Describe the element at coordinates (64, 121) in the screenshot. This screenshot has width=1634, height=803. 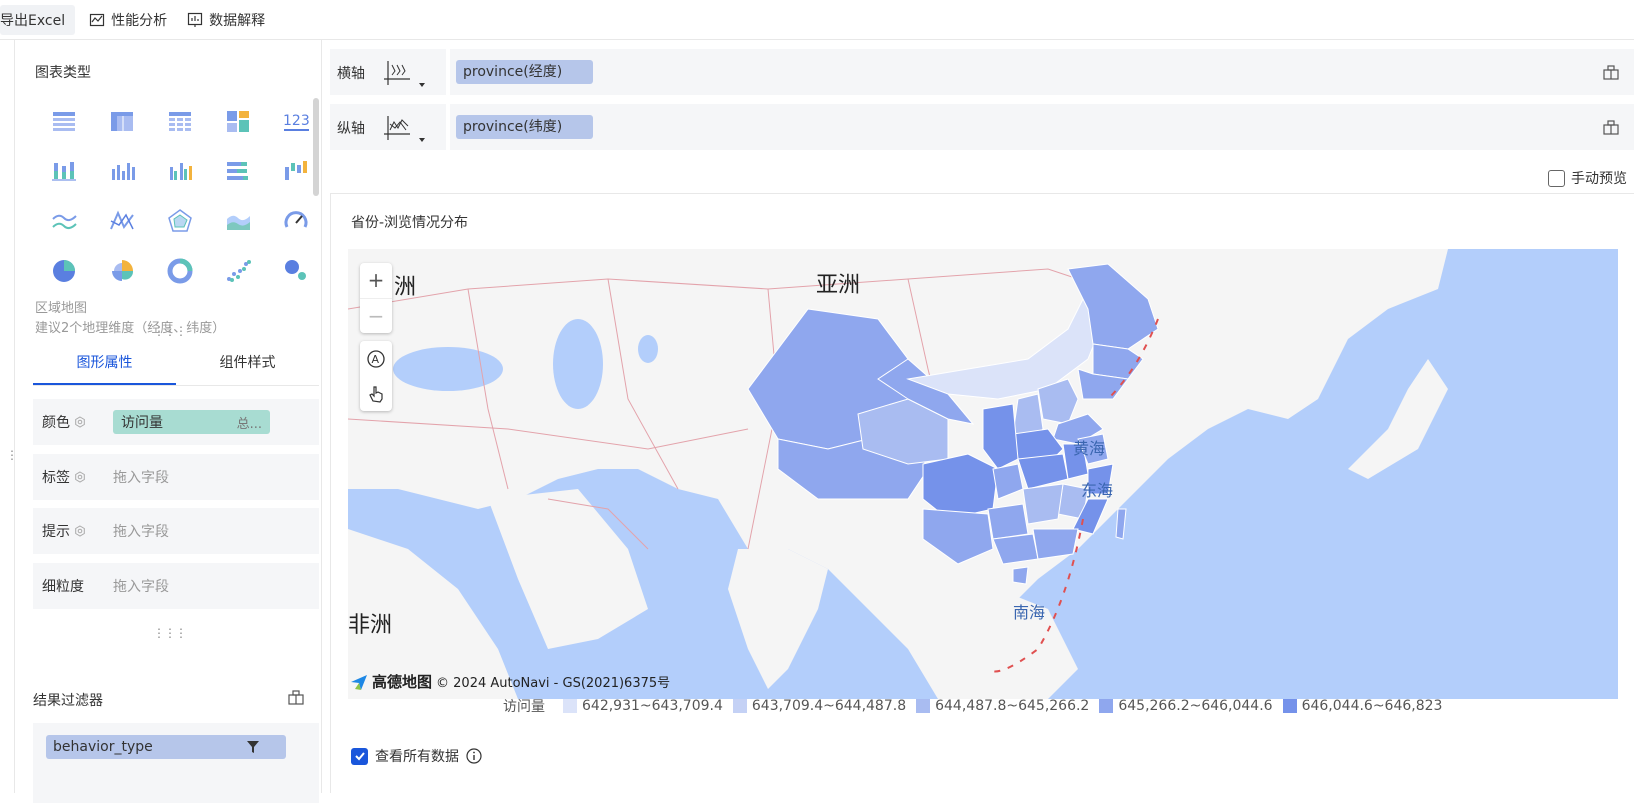
I see `chart-type-table` at that location.